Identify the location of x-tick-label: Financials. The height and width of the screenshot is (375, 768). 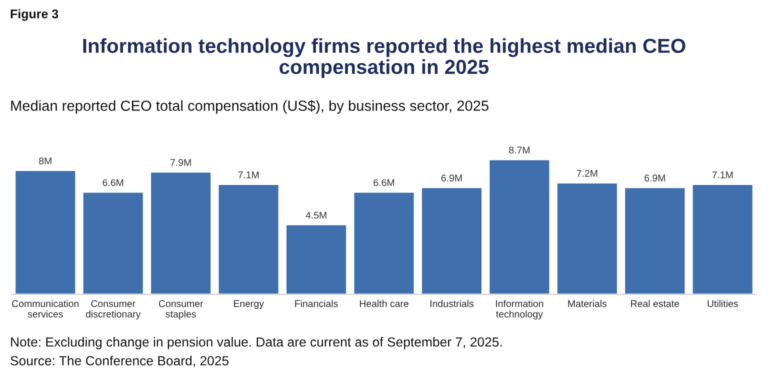
(316, 304).